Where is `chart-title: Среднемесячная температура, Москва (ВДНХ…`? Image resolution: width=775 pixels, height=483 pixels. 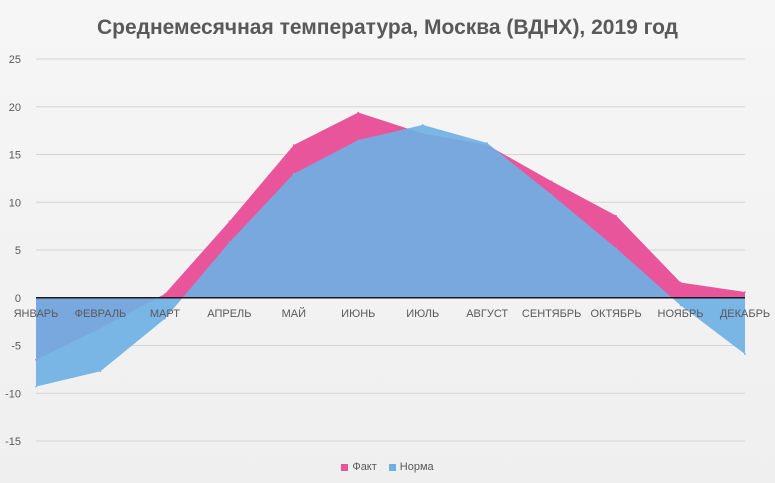 chart-title: Среднемесячная температура, Москва (ВДНХ… is located at coordinates (387, 27).